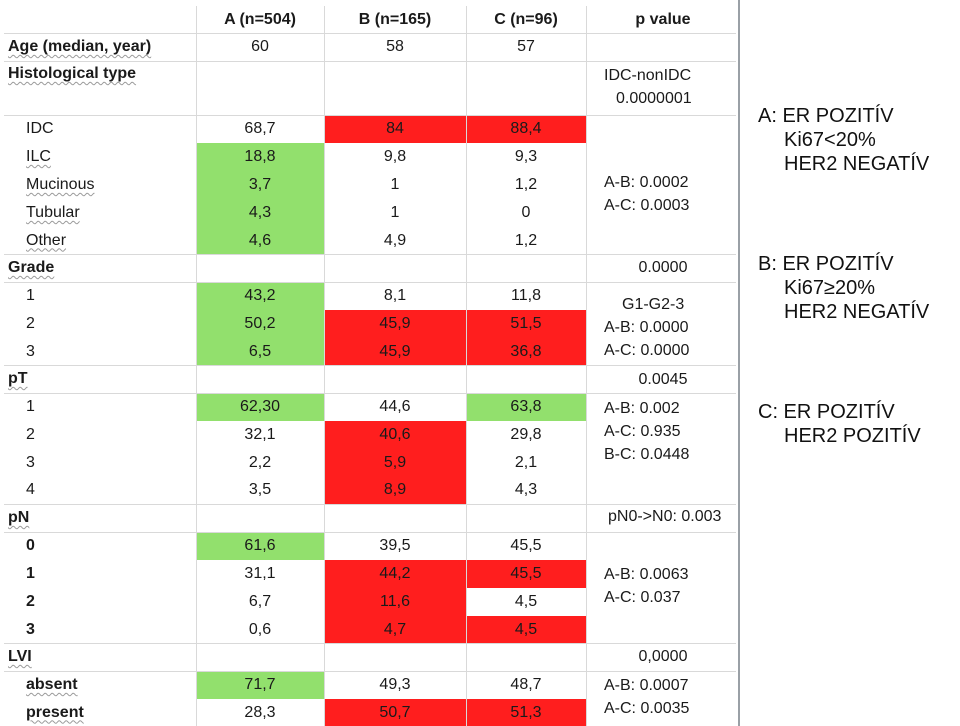 The height and width of the screenshot is (726, 960). I want to click on value-cell-b: 40,6, so click(395, 435).